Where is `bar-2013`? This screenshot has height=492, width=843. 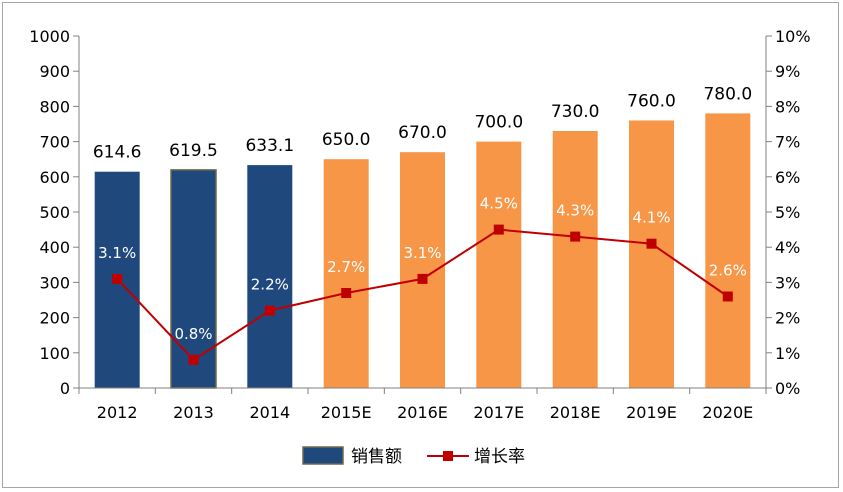
bar-2013 is located at coordinates (193, 279).